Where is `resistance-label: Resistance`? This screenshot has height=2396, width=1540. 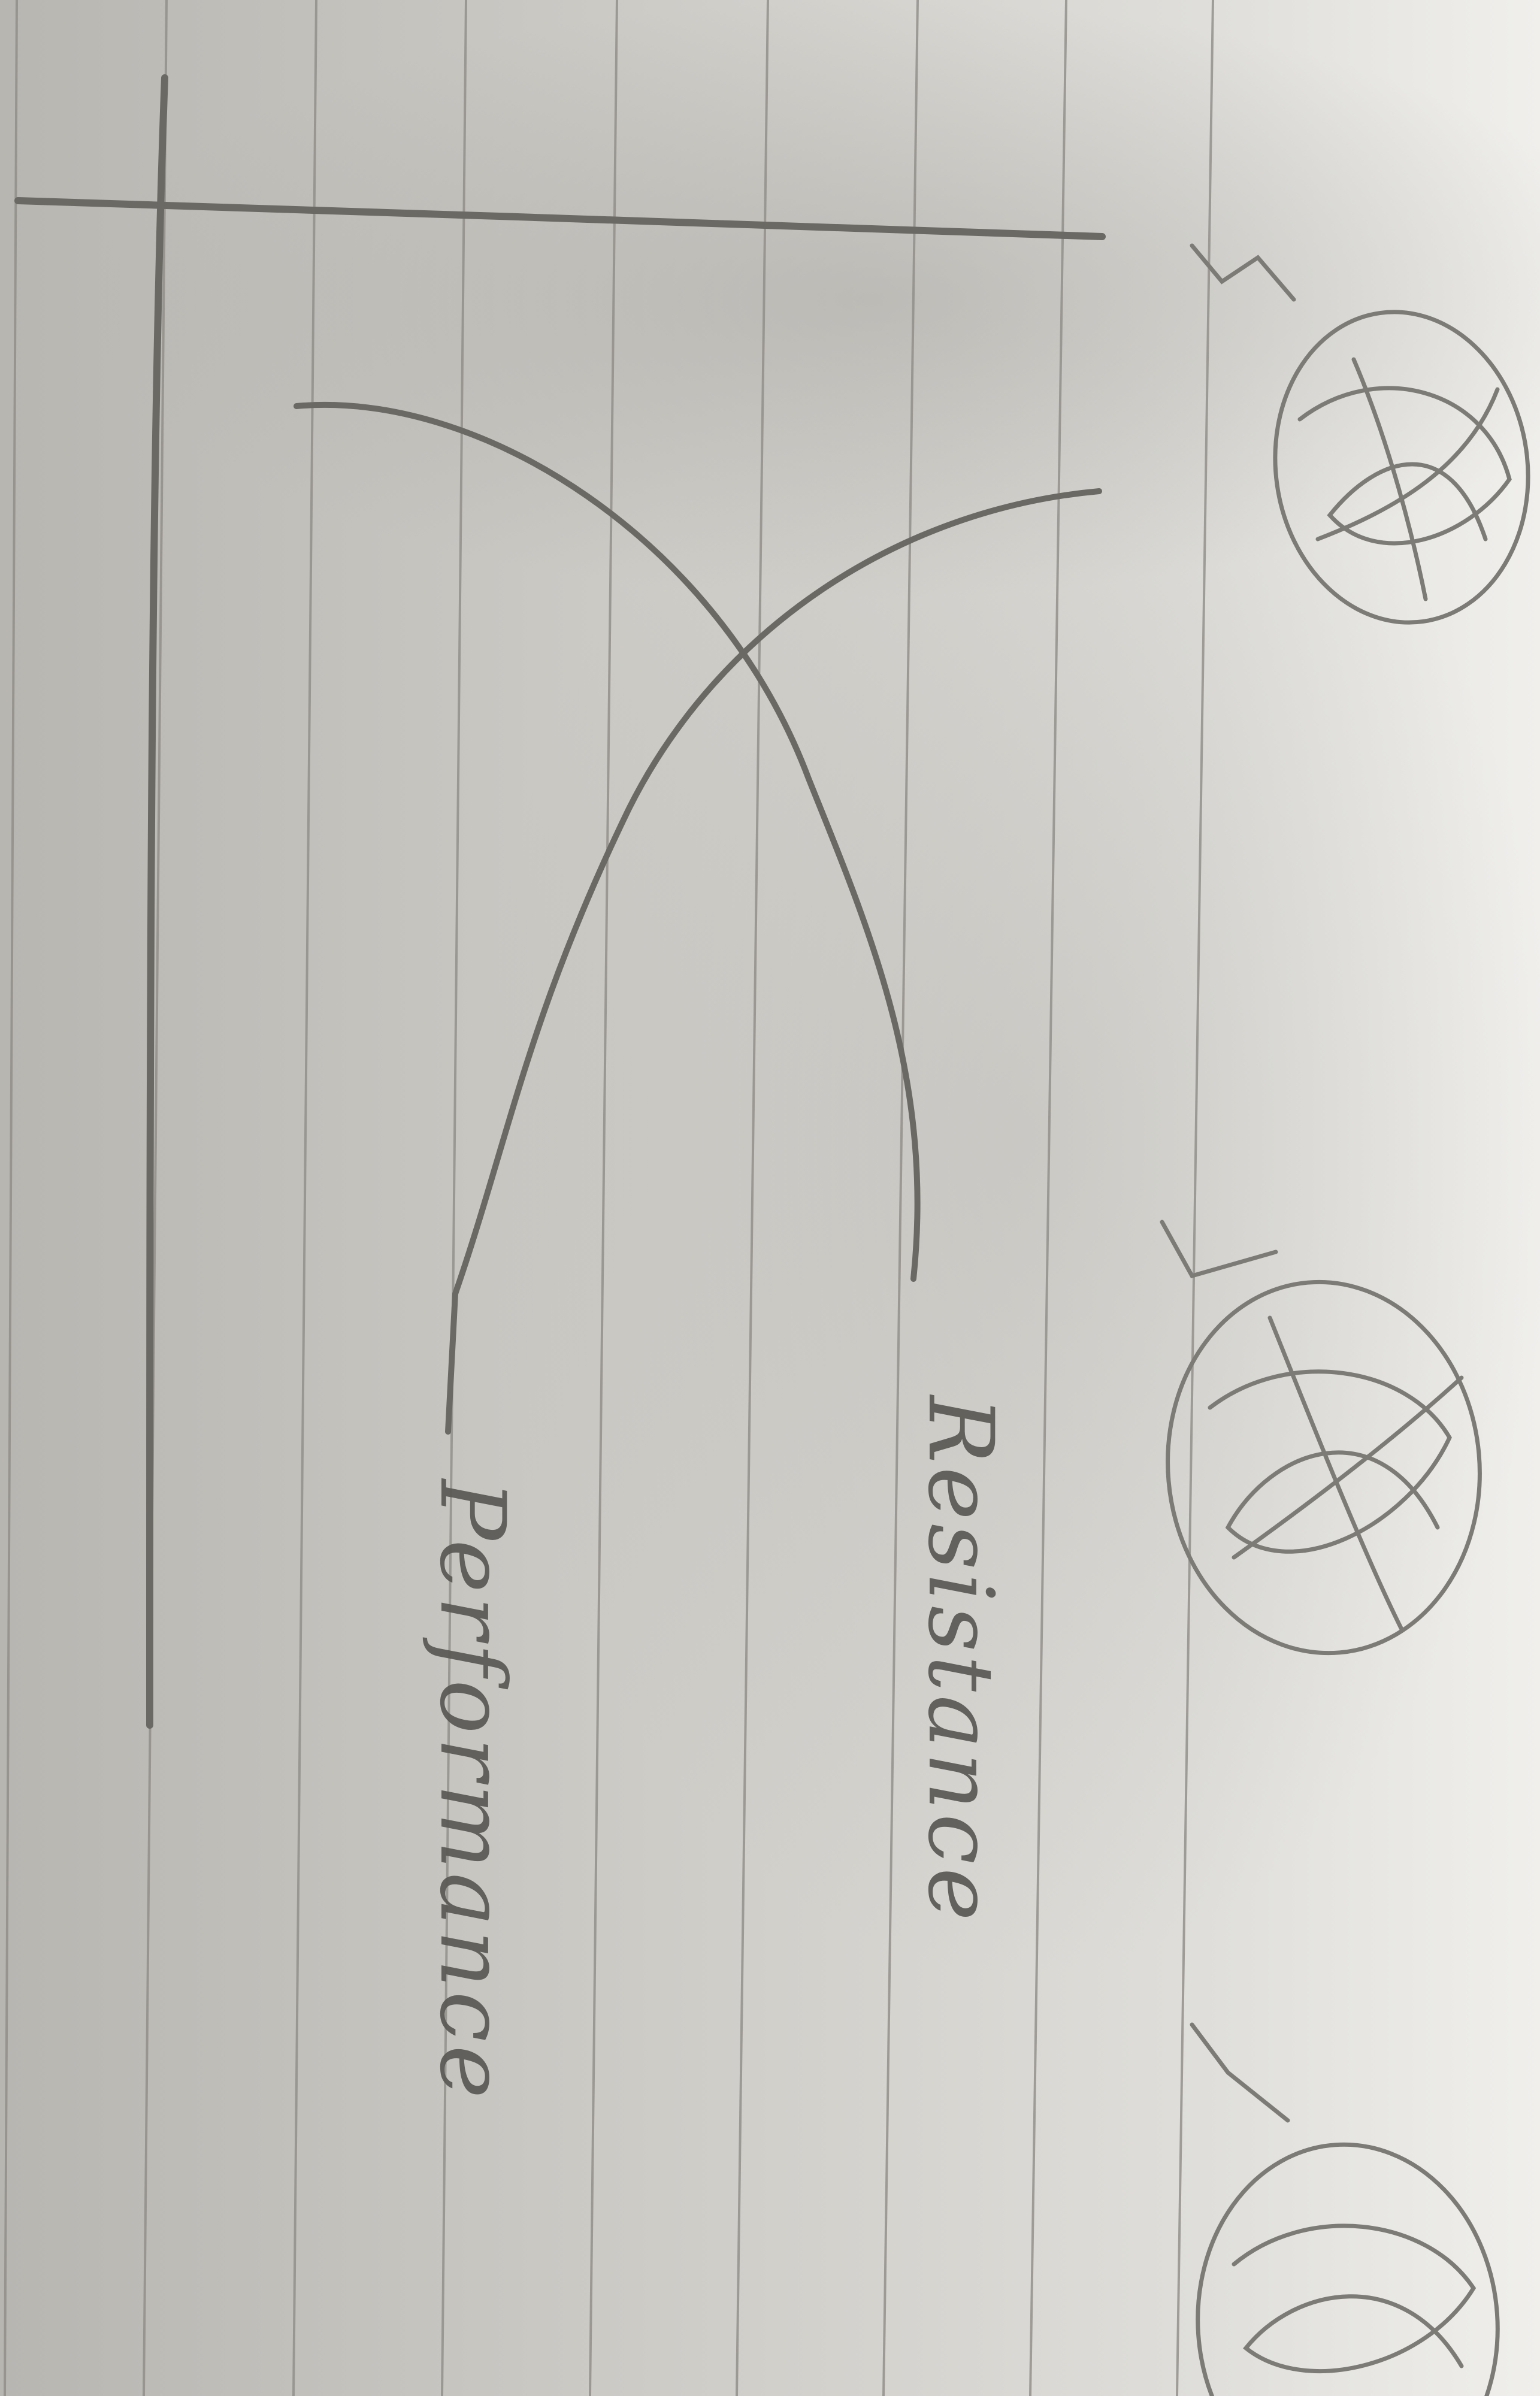
resistance-label: Resistance is located at coordinates (960, 1660).